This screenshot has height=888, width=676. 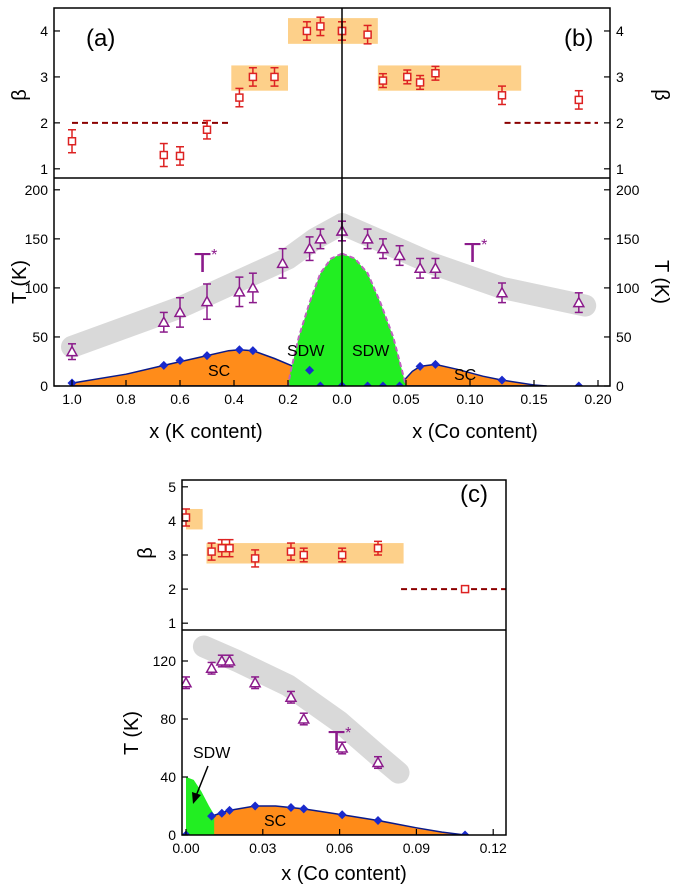 I want to click on panel-c-xtick-2: 0.06, so click(x=339, y=848).